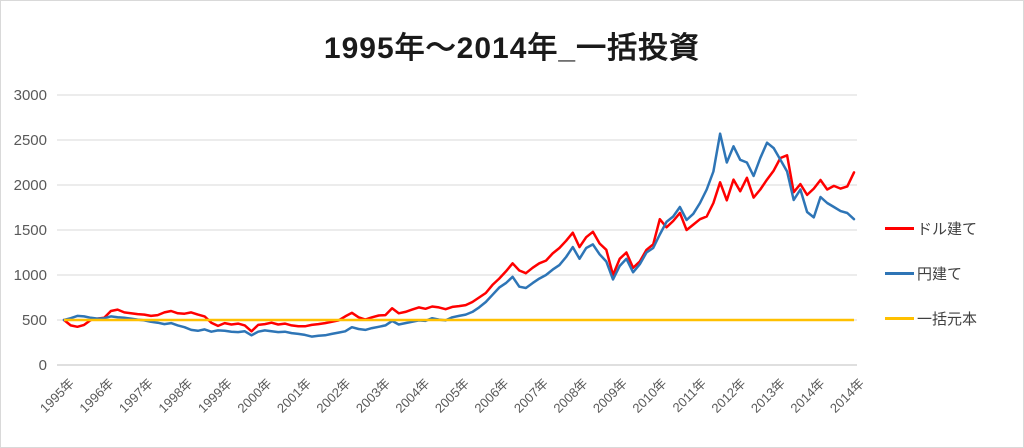 The width and height of the screenshot is (1024, 448). What do you see at coordinates (570, 396) in the screenshot?
I see `x-axis-tick-label: 2008年` at bounding box center [570, 396].